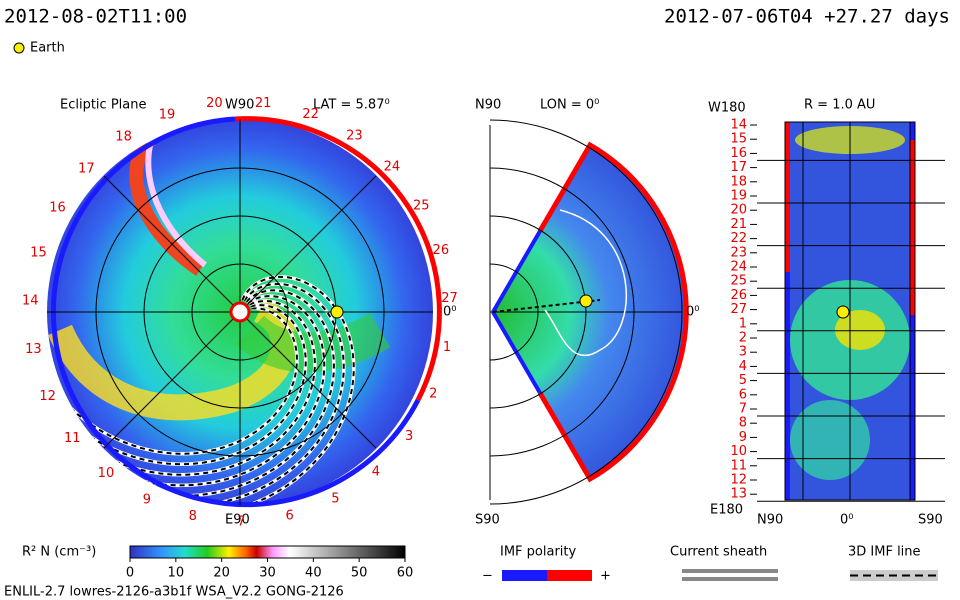  I want to click on colorbar, so click(267, 552).